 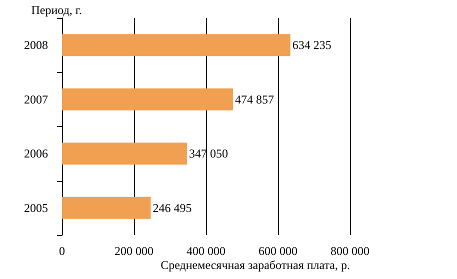 I want to click on x-tick-label: 600 000, so click(x=278, y=251).